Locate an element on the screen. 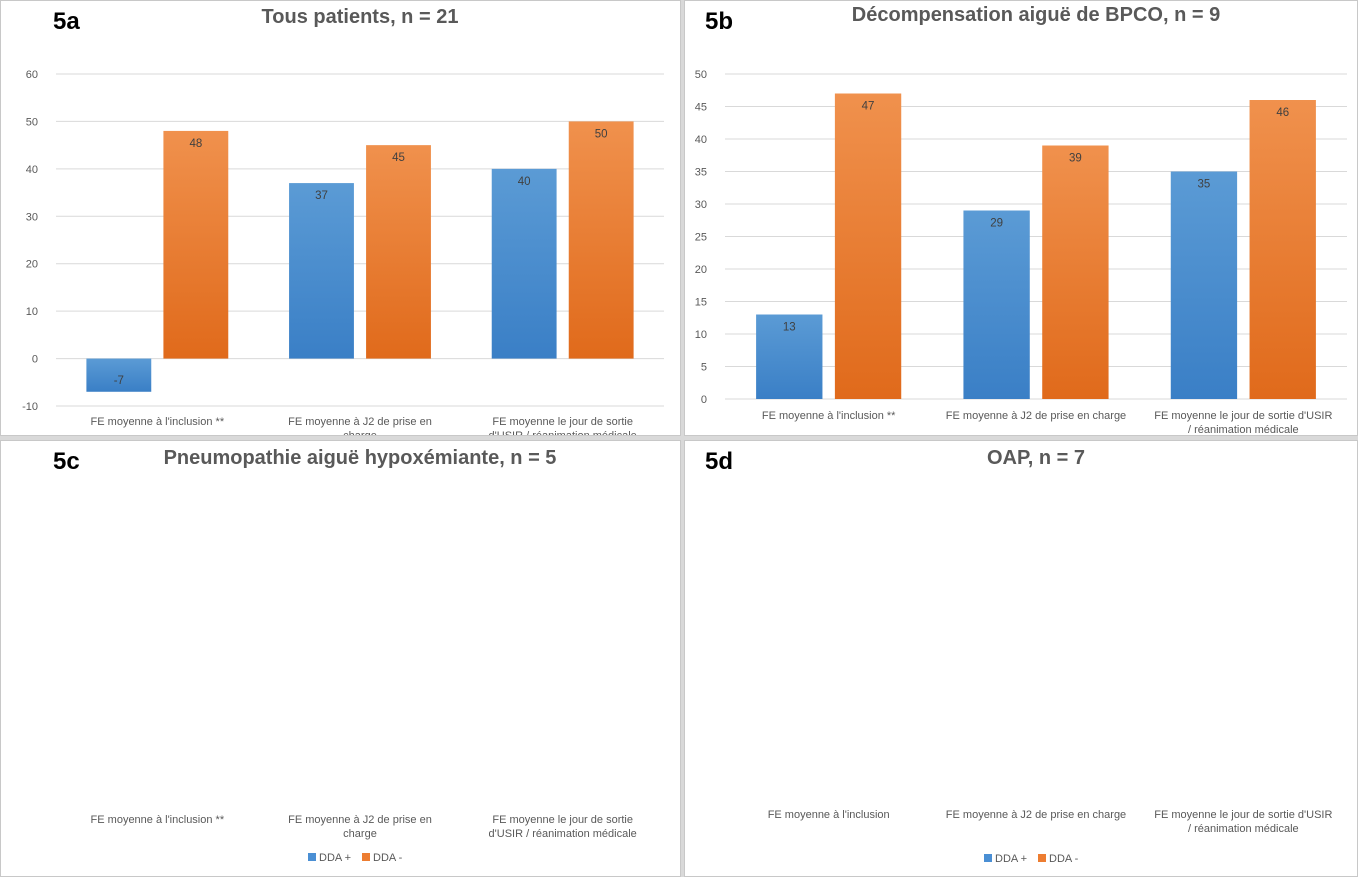  data-label: -7 is located at coordinates (119, 381).